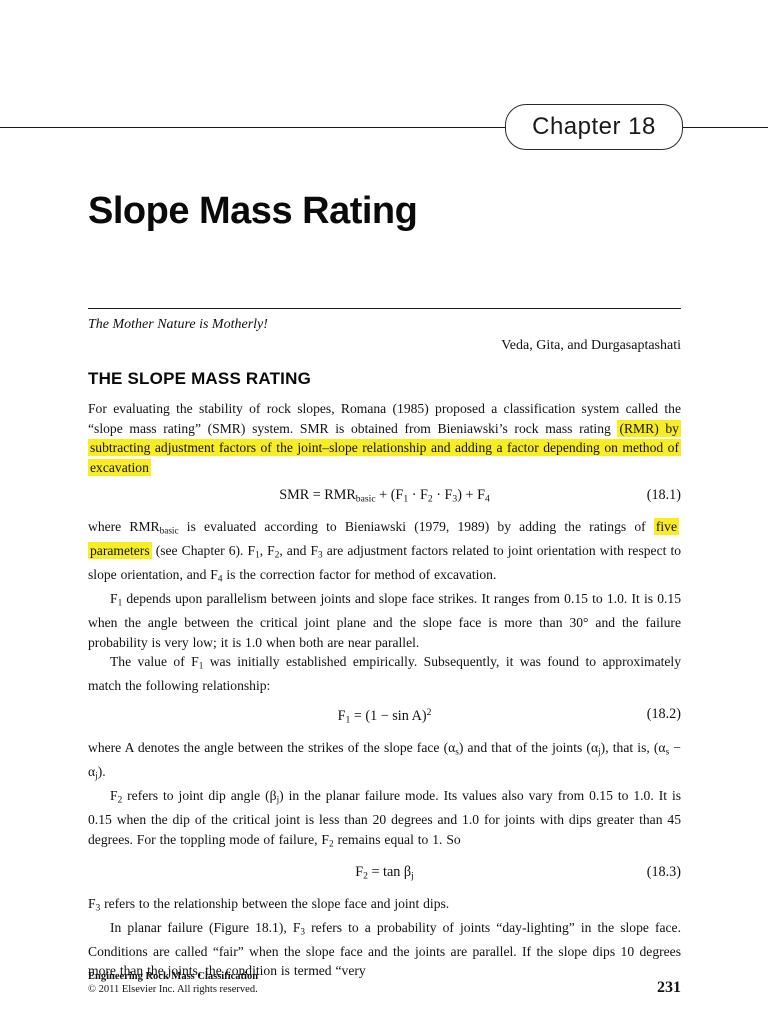  What do you see at coordinates (663, 713) in the screenshot?
I see `equation-18-2-number: (18.2)` at bounding box center [663, 713].